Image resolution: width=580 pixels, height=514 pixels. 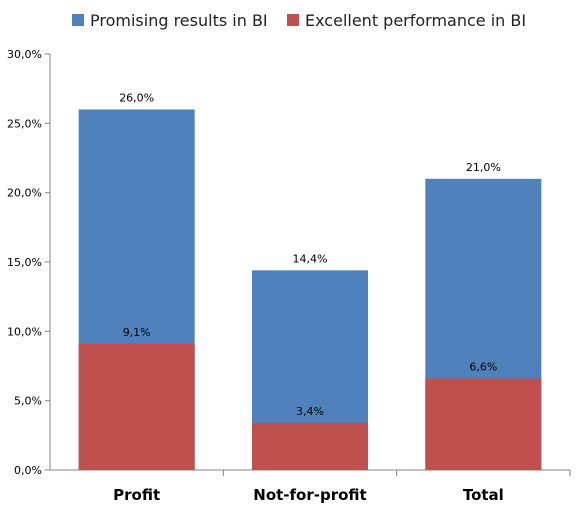 What do you see at coordinates (179, 20) in the screenshot?
I see `legend-label: Promising results in BI` at bounding box center [179, 20].